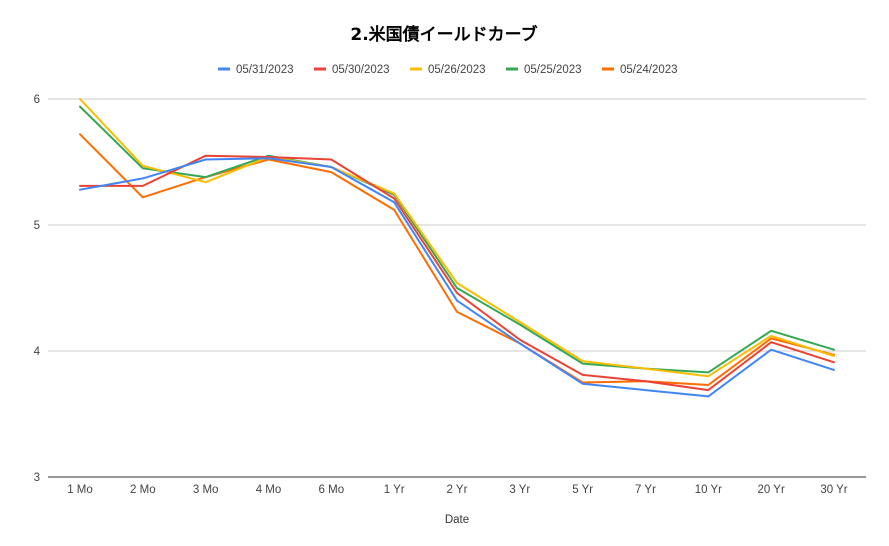 This screenshot has width=889, height=546. I want to click on x-tick-label: 7 Yr, so click(645, 490).